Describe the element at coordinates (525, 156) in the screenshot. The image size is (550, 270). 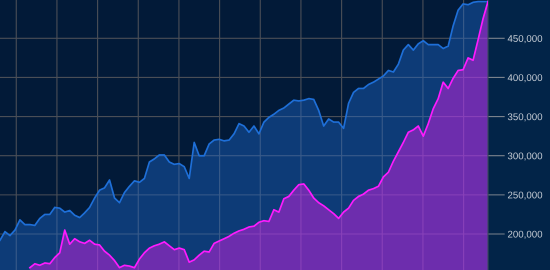
I see `y-tick-label: 300,000` at that location.